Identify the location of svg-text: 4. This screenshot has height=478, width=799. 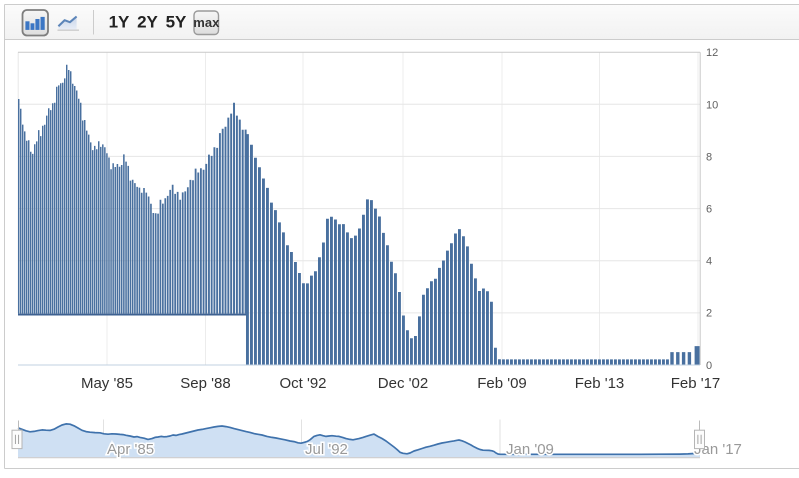
(709, 262).